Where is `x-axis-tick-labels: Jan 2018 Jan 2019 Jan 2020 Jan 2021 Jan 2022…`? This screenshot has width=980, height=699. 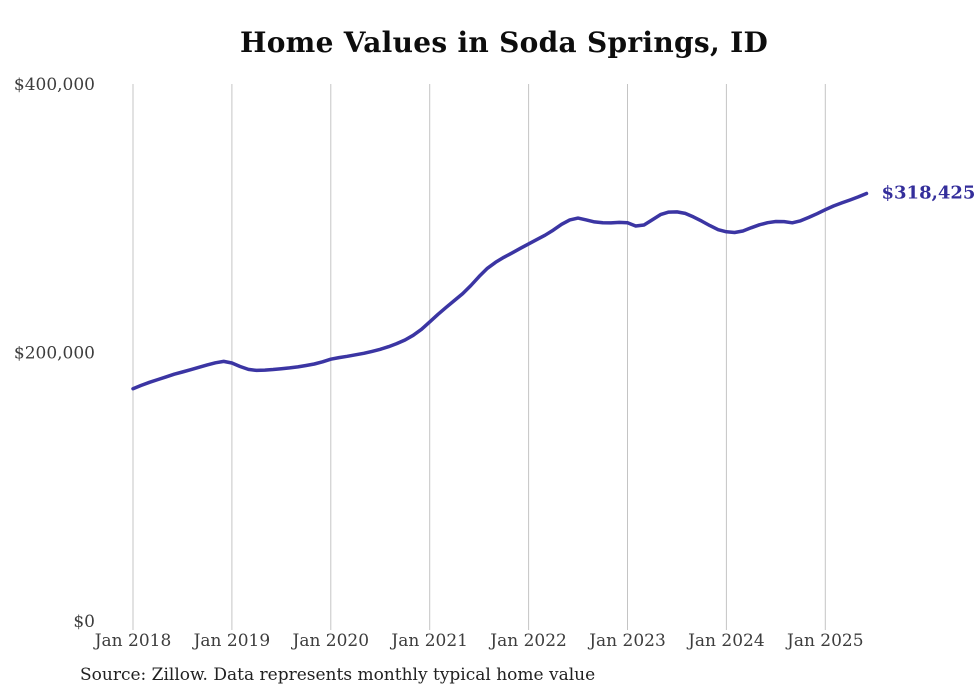
x-axis-tick-labels: Jan 2018 Jan 2019 Jan 2020 Jan 2021 Jan 2022… is located at coordinates (478, 641).